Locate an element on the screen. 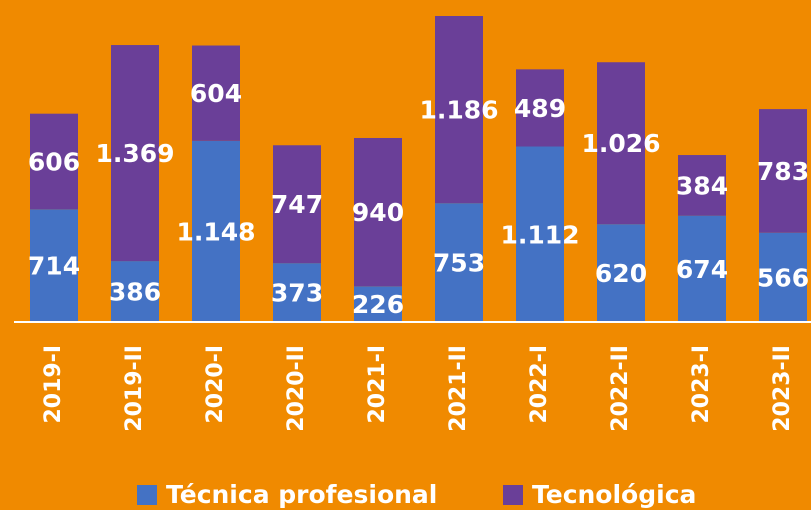 This screenshot has width=811, height=510. data-label: 226 is located at coordinates (378, 304).